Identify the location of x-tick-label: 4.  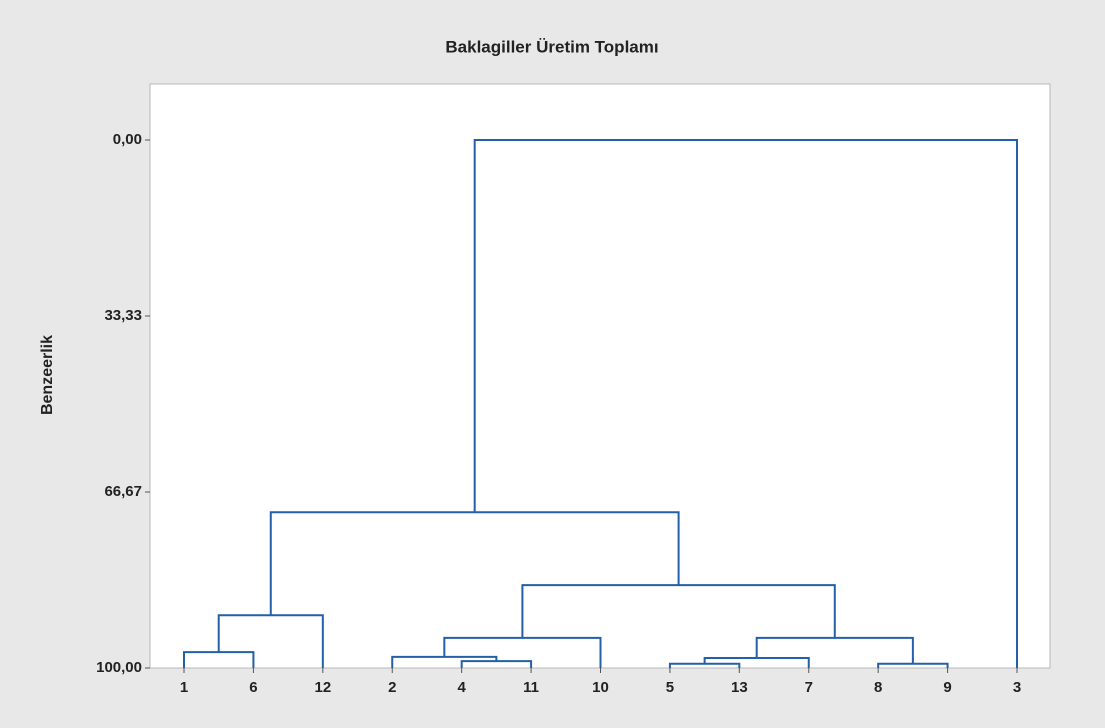
(461, 687).